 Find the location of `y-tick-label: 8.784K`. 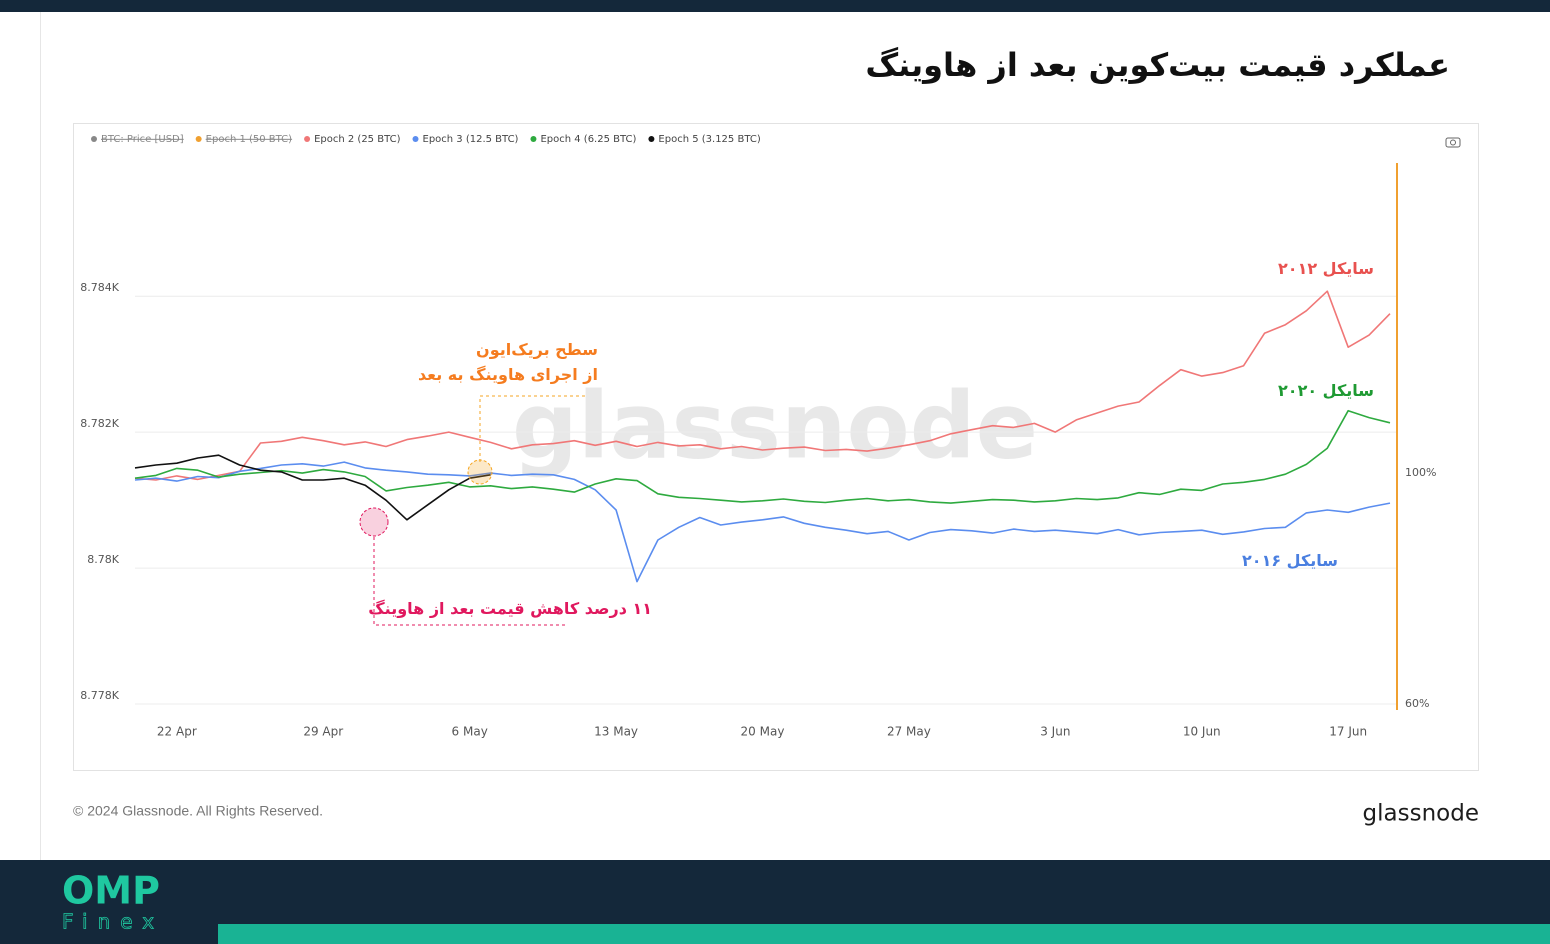

y-tick-label: 8.784K is located at coordinates (99, 287).